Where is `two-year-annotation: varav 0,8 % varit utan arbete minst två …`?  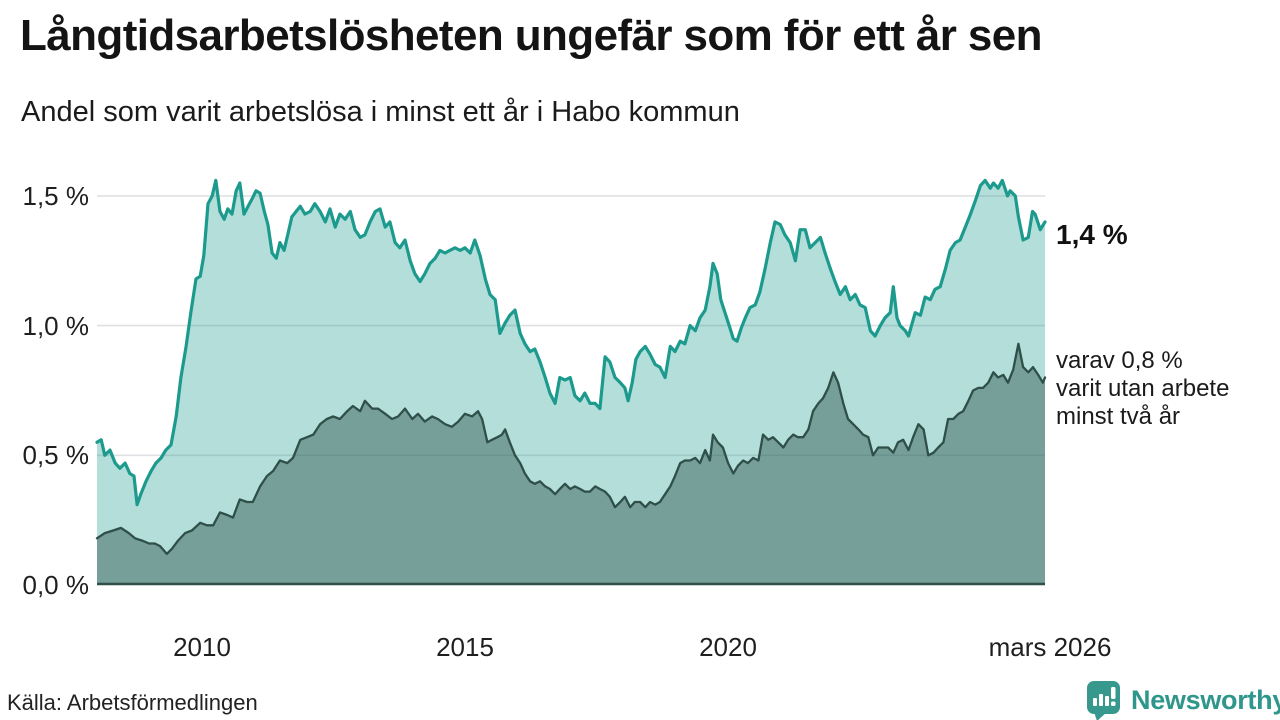
two-year-annotation: varav 0,8 % varit utan arbete minst två … is located at coordinates (1142, 389).